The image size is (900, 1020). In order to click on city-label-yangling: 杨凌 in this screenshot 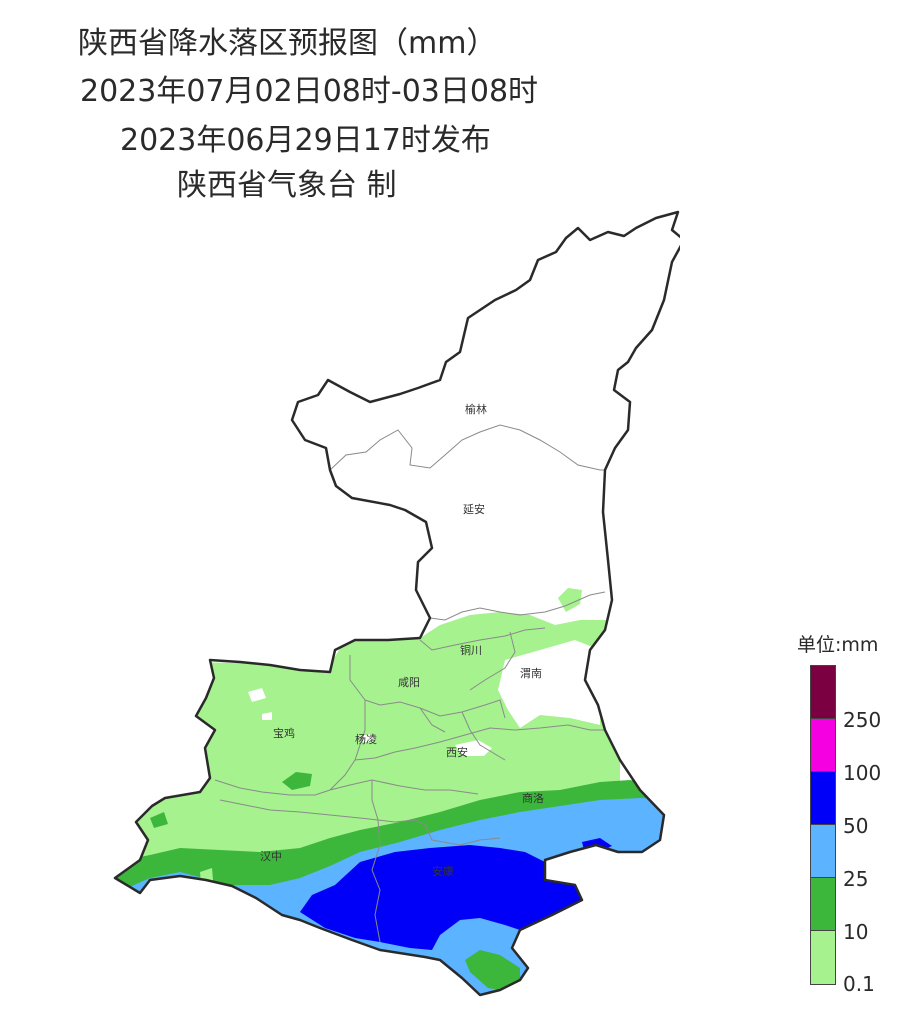, I will do `click(366, 739)`.